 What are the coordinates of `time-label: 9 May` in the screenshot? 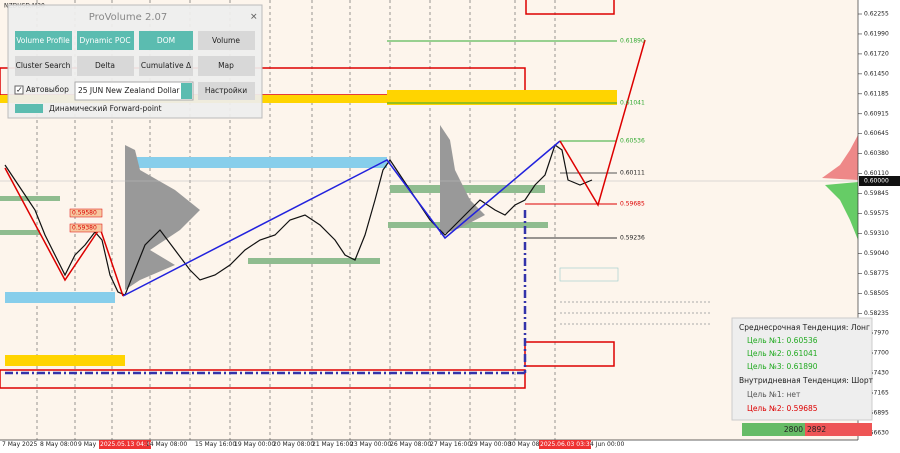 It's located at (87, 444).